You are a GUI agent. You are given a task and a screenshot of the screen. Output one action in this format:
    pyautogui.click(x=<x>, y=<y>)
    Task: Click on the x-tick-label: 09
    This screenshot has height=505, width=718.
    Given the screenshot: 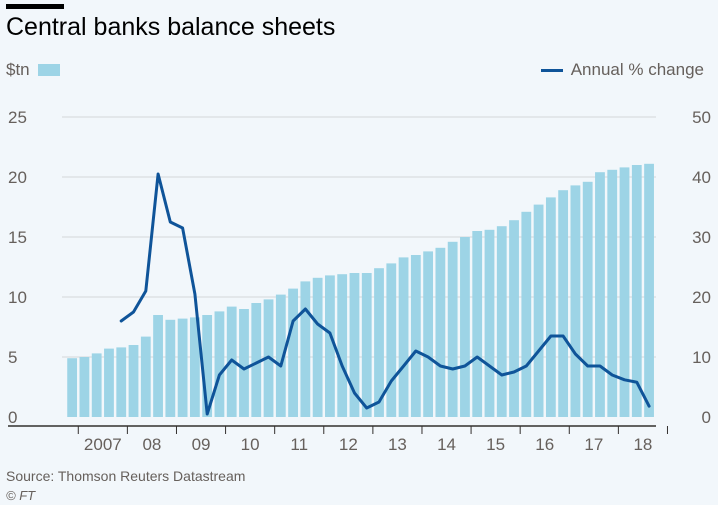 What is the action you would take?
    pyautogui.click(x=201, y=444)
    